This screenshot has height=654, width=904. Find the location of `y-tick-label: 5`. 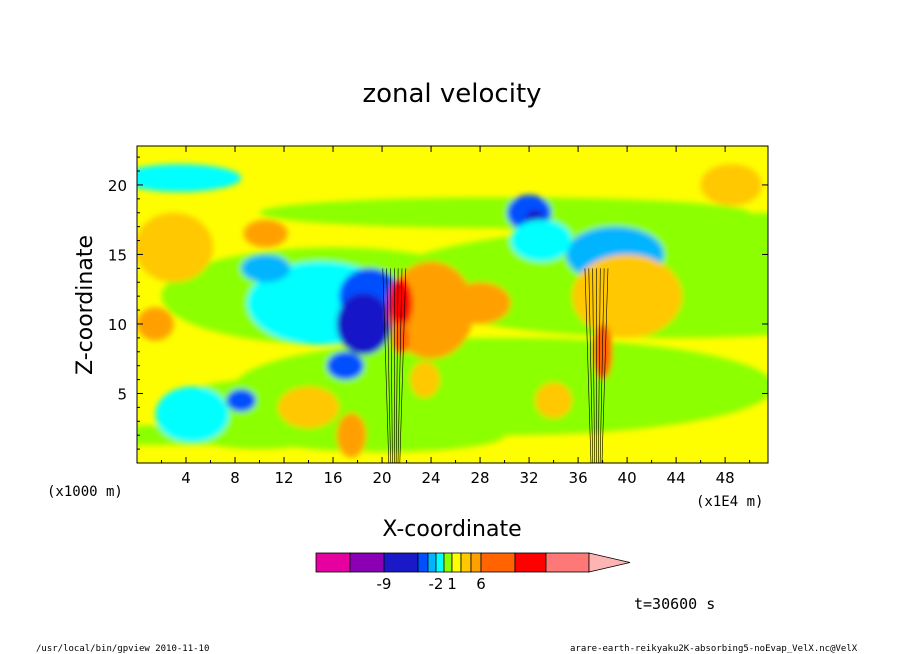

y-tick-label: 5 is located at coordinates (122, 394).